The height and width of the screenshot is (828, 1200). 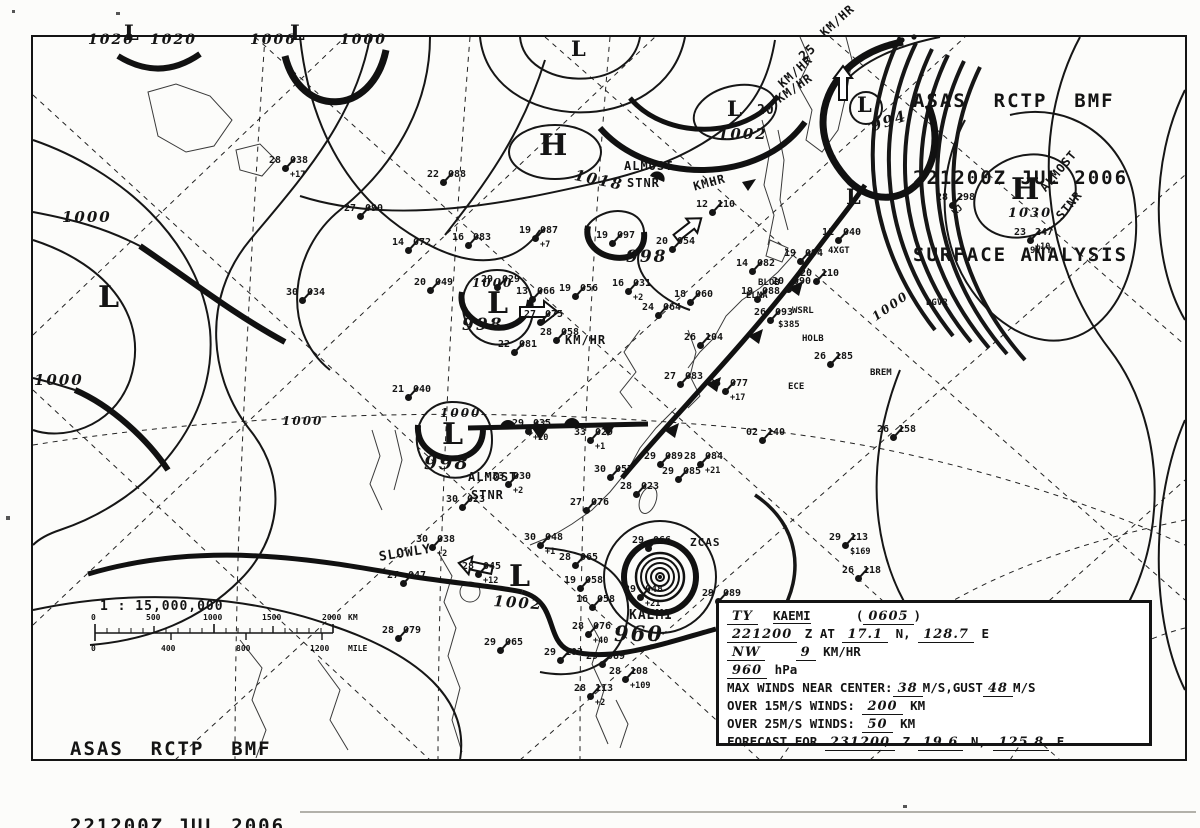 I want to click on scale-mile-tick: 0, so click(x=93, y=648).